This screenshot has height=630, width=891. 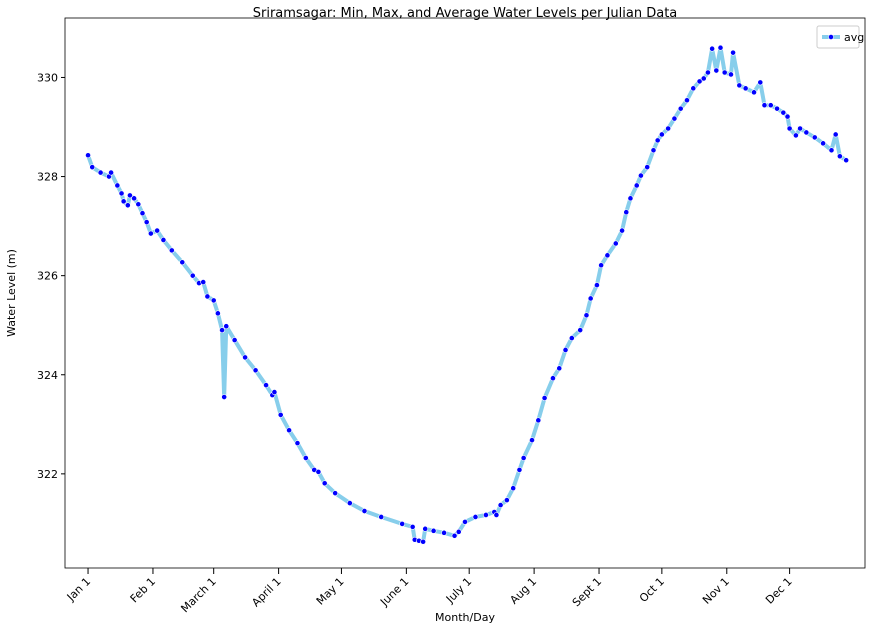 I want to click on legend: avg, so click(x=840, y=37).